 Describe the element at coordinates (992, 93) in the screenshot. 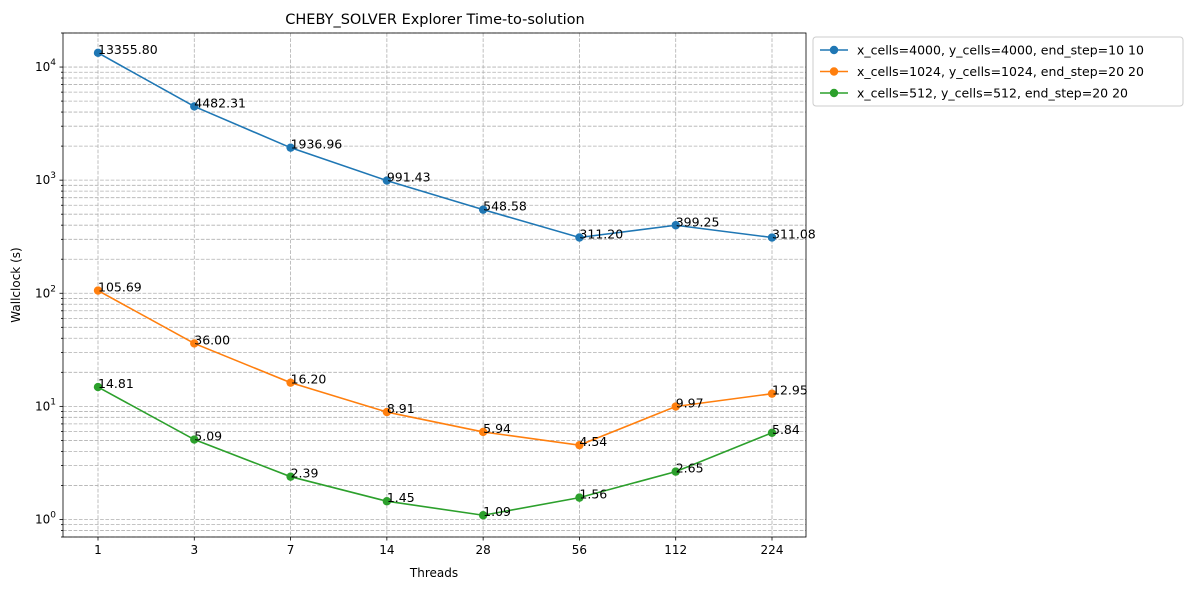

I see `legend-label: x_cells=512, y_cells=512, end_step=20 20` at that location.